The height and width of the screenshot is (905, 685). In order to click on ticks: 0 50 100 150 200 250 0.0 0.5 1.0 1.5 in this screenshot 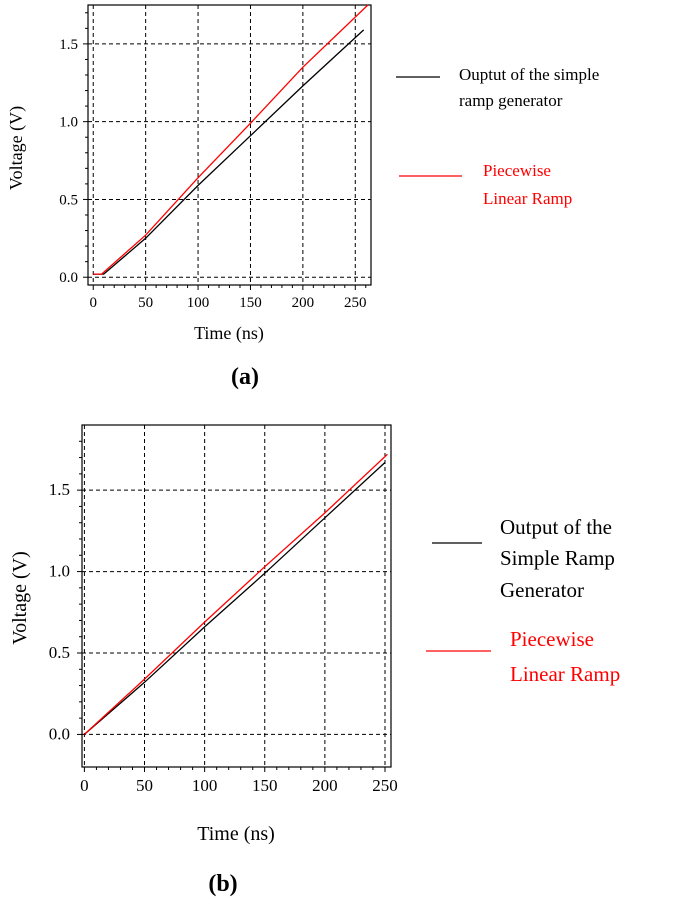, I will do `click(213, 161)`.